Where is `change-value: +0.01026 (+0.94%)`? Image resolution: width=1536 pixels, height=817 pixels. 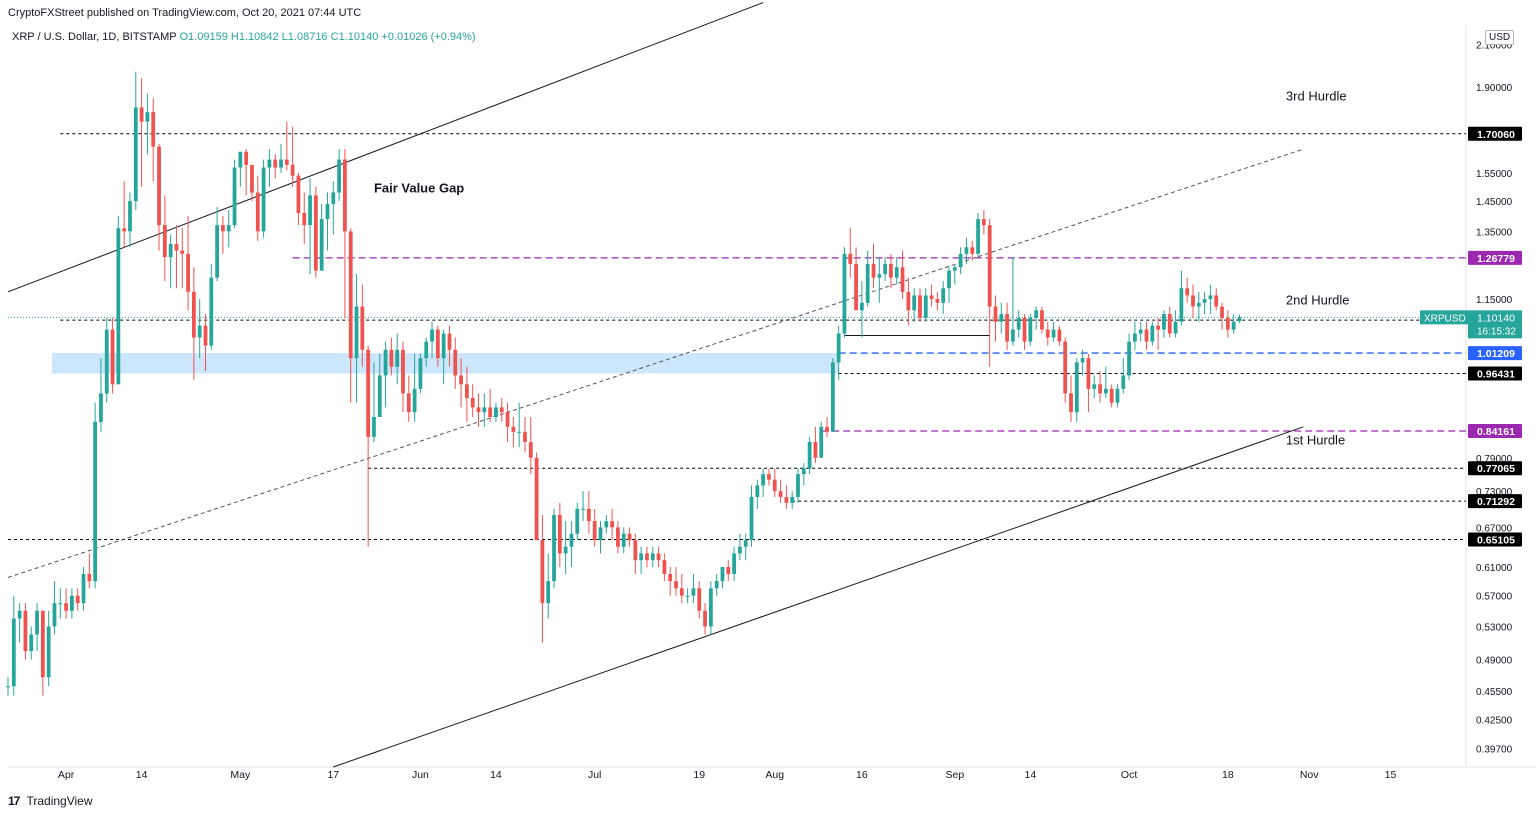
change-value: +0.01026 (+0.94%) is located at coordinates (428, 37).